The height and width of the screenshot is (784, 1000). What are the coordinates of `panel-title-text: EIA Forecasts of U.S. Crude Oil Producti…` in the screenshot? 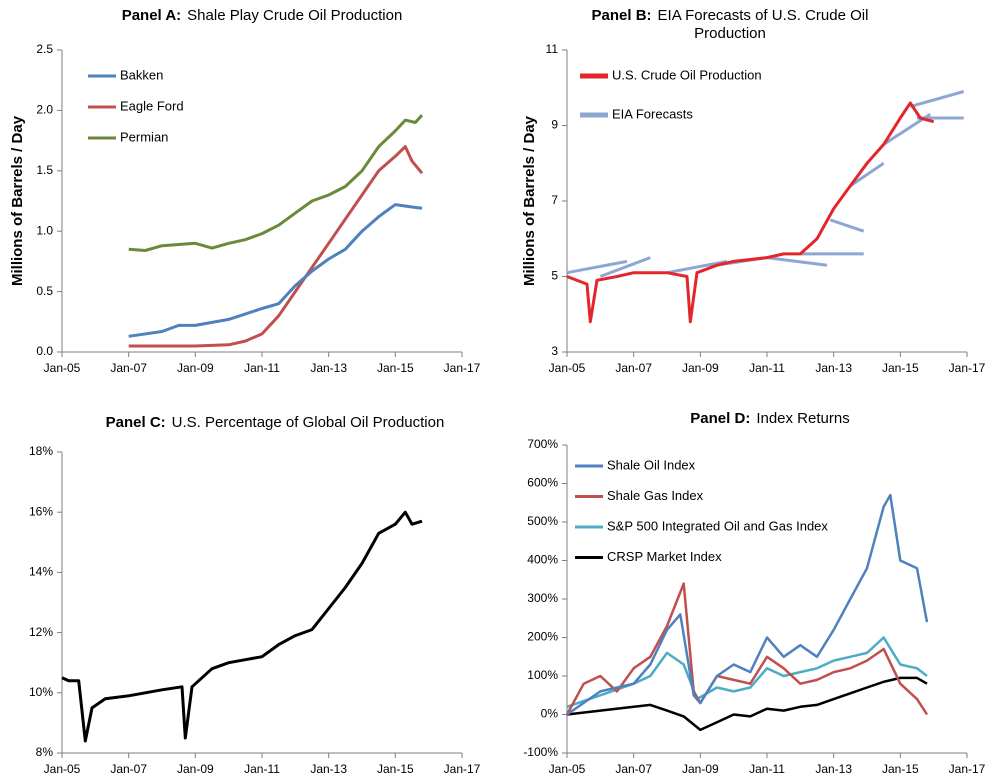 It's located at (763, 24).